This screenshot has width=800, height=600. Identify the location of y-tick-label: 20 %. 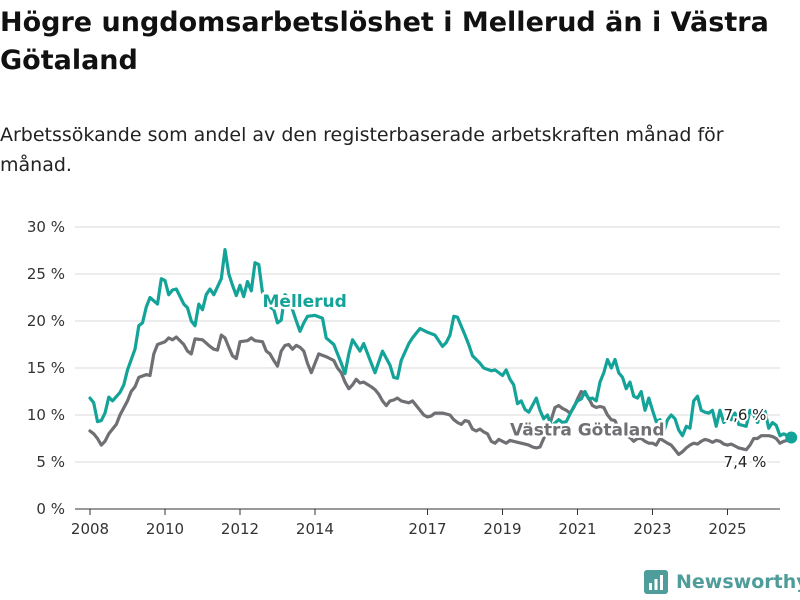
(46, 321).